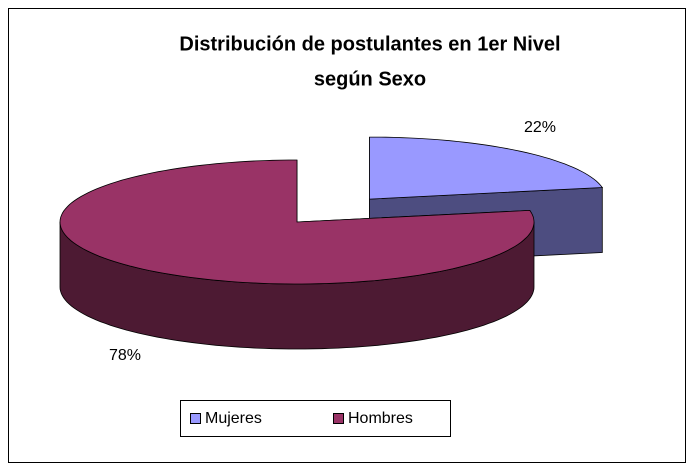 The height and width of the screenshot is (471, 694). Describe the element at coordinates (233, 418) in the screenshot. I see `legend-label: Mujeres` at that location.